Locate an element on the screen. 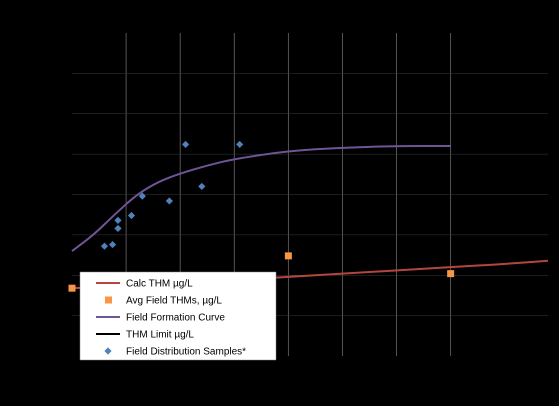  legend-label: Field Distribution Samples* is located at coordinates (186, 352).